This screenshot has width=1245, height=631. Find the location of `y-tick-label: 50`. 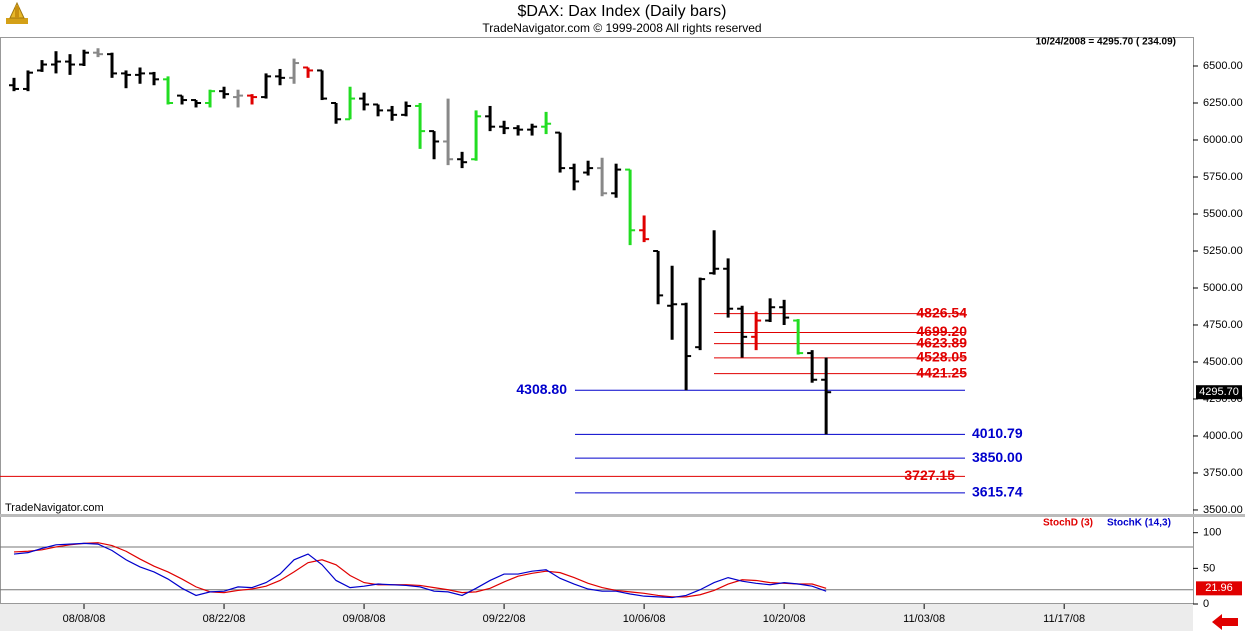

y-tick-label: 50 is located at coordinates (1209, 568).